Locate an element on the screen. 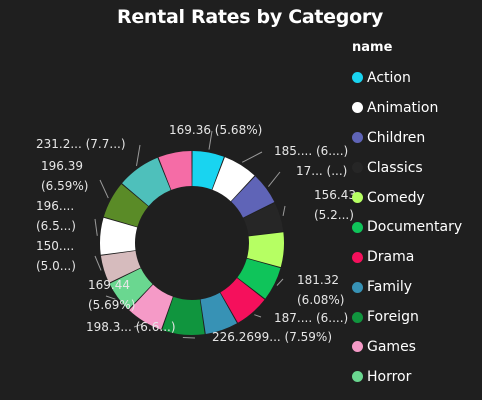  data-label: 181.32 (6.08%) is located at coordinates (320, 290).